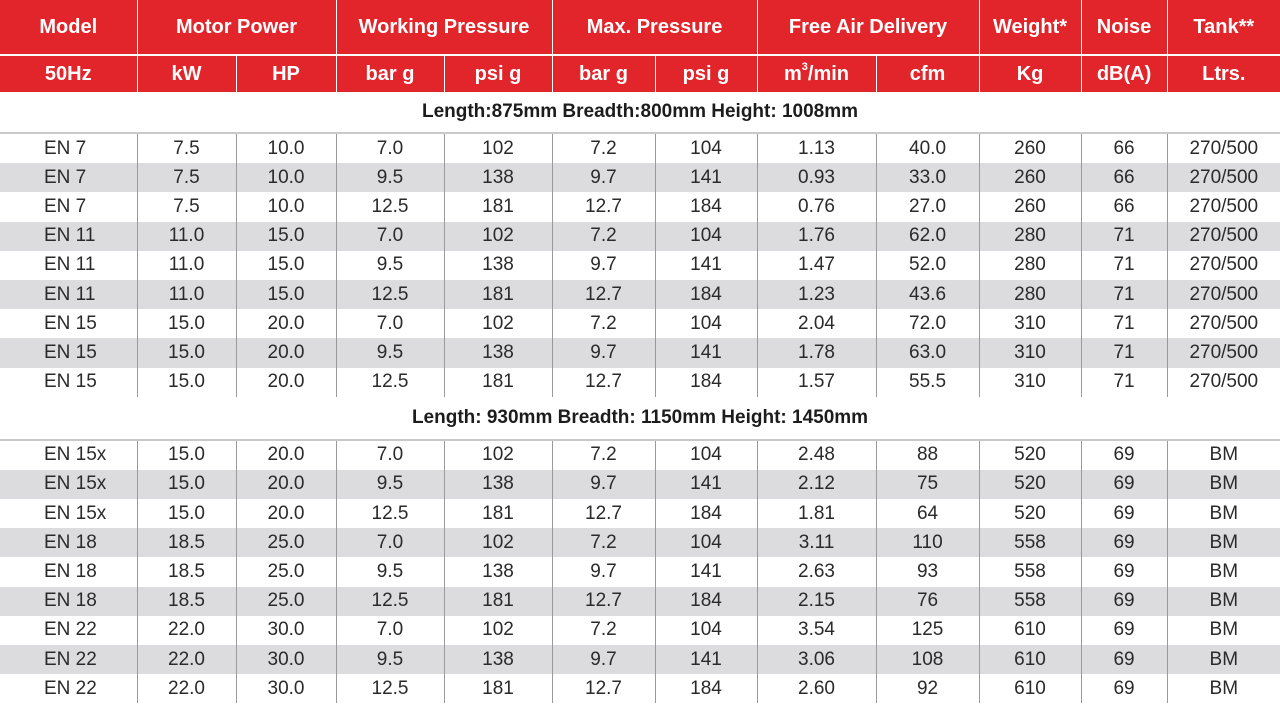  What do you see at coordinates (928, 294) in the screenshot?
I see `cell-cfm: 43.6` at bounding box center [928, 294].